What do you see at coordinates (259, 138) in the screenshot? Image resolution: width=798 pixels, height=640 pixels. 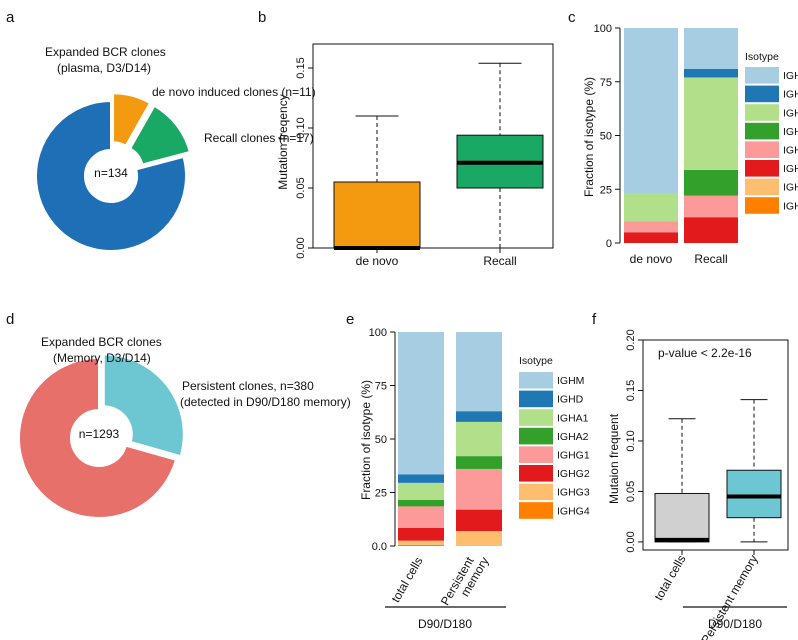 I see `pie-a-annotation-4: Recall clones (n=17)` at bounding box center [259, 138].